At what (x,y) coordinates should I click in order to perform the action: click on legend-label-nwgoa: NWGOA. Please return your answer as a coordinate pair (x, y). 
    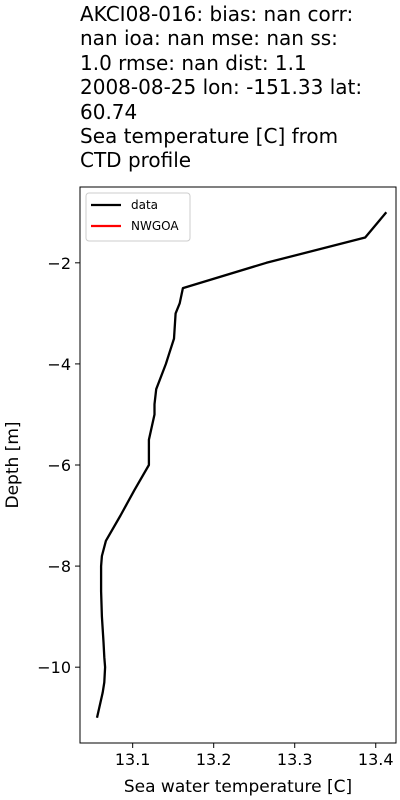
    Looking at the image, I should click on (155, 226).